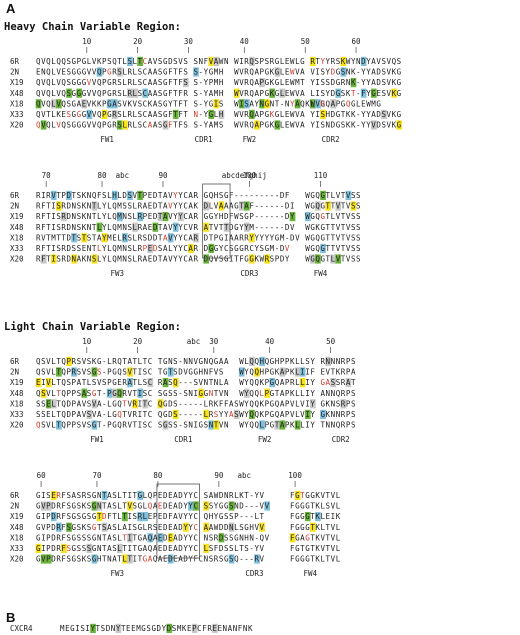 The height and width of the screenshot is (635, 520). I want to click on light-top-residue: C, so click(150, 382).